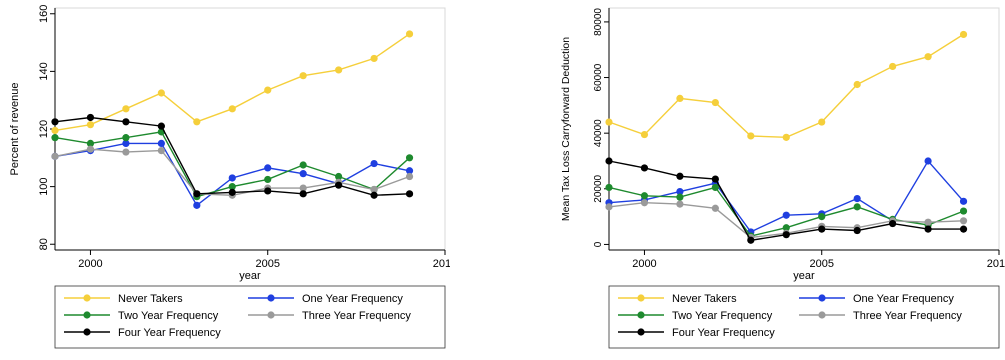  What do you see at coordinates (804, 317) in the screenshot?
I see `chart-1-legend` at bounding box center [804, 317].